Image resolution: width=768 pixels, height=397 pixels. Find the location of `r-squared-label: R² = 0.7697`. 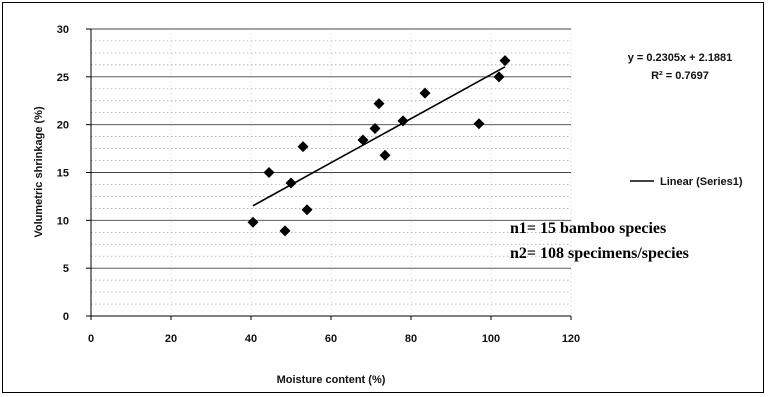

r-squared-label: R² = 0.7697 is located at coordinates (680, 76).